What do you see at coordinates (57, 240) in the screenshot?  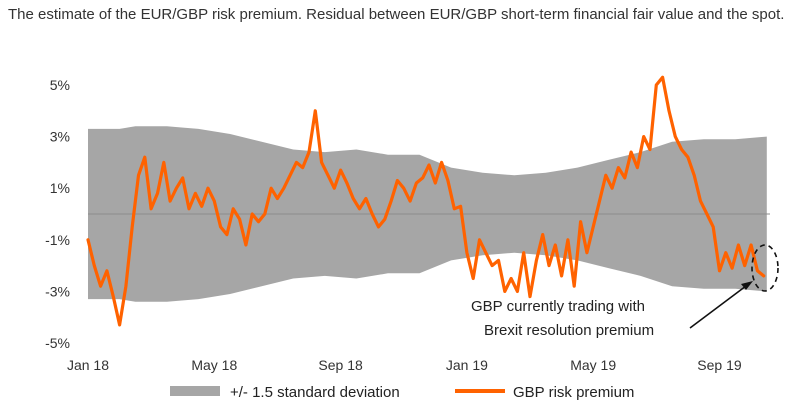 I see `y-tick-label: -1%` at bounding box center [57, 240].